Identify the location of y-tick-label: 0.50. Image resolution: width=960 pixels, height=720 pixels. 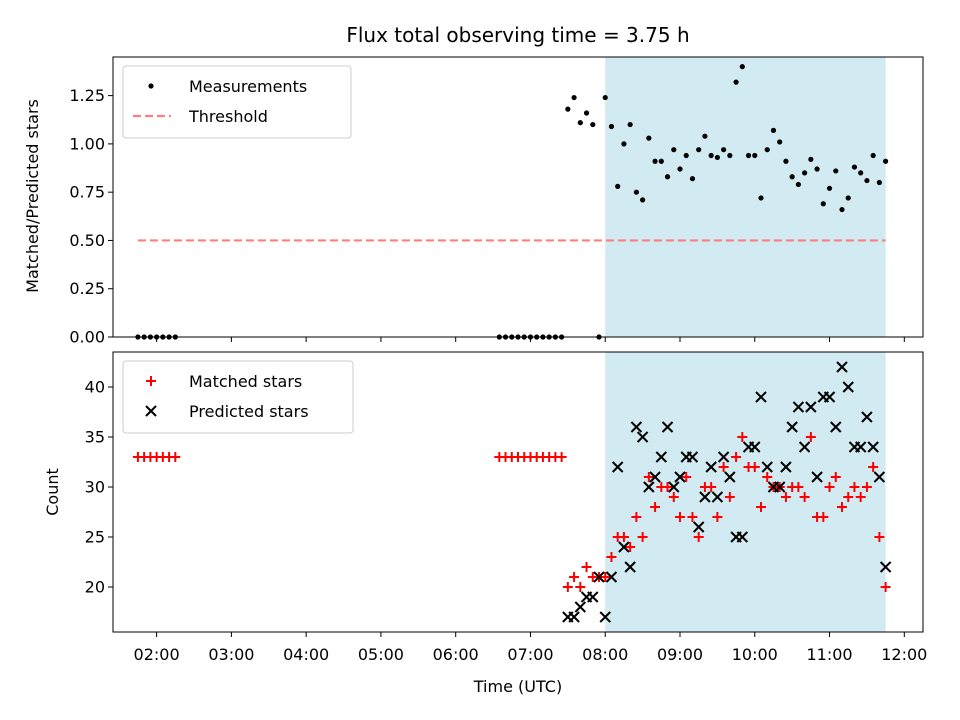
(87, 240).